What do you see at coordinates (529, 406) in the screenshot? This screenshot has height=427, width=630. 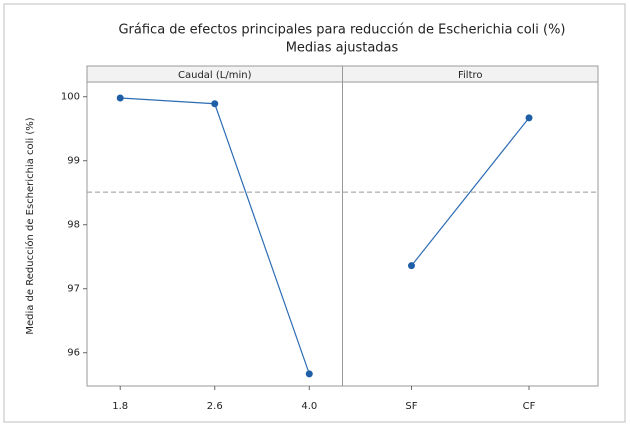 I see `x-tick-label: CF` at bounding box center [529, 406].